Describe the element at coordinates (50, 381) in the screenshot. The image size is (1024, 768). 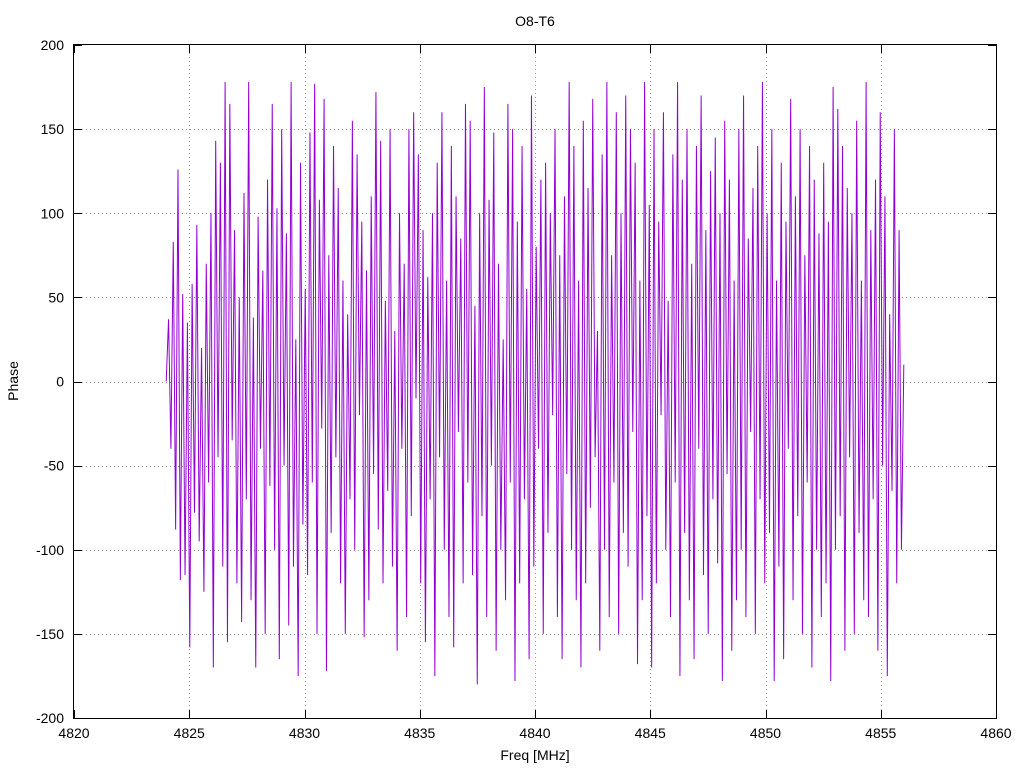
I see `y-tick-labels: -200 -150 -100 -50 0 50 100 150 200` at that location.